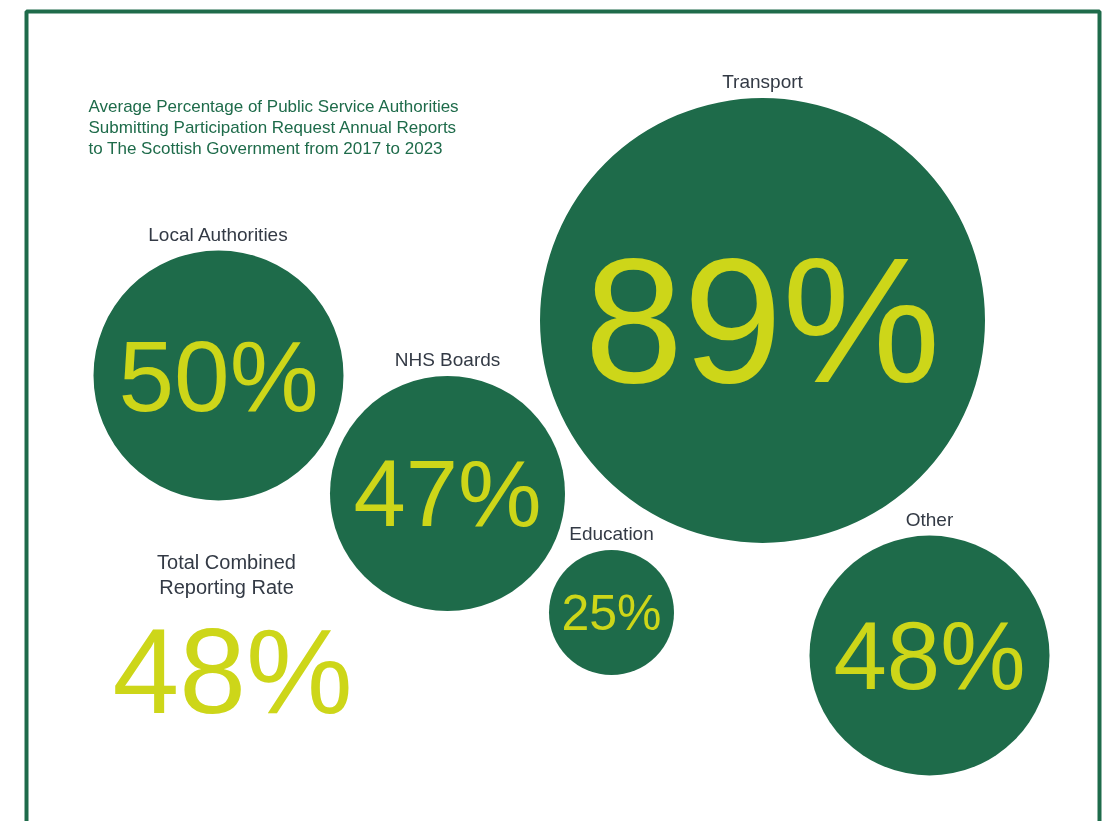 The image size is (1105, 821). I want to click on data-label: 48%, so click(929, 655).